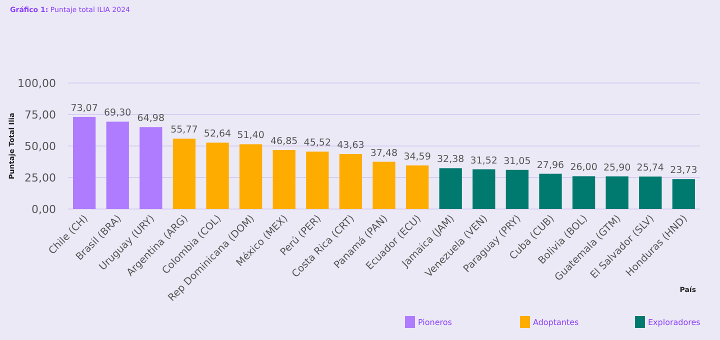  Describe the element at coordinates (218, 134) in the screenshot. I see `data-label: 52,64` at that location.